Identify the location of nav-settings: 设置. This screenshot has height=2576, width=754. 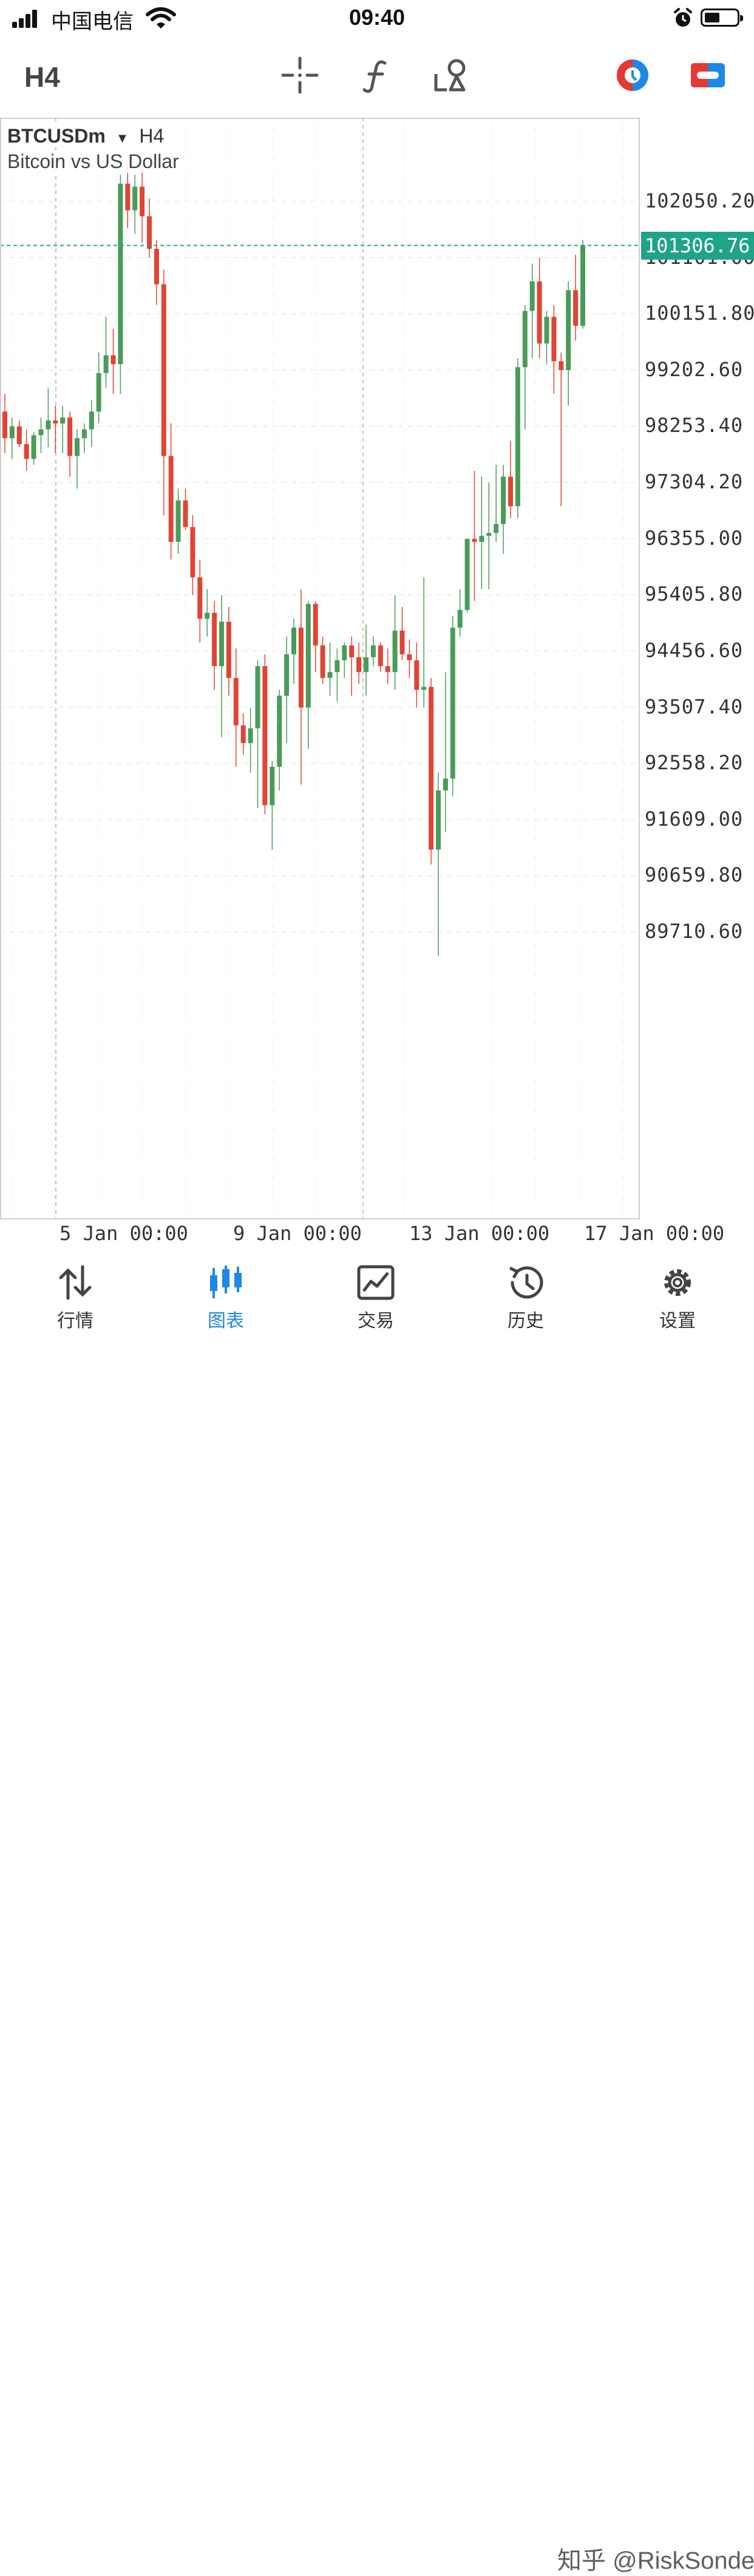
(677, 1298).